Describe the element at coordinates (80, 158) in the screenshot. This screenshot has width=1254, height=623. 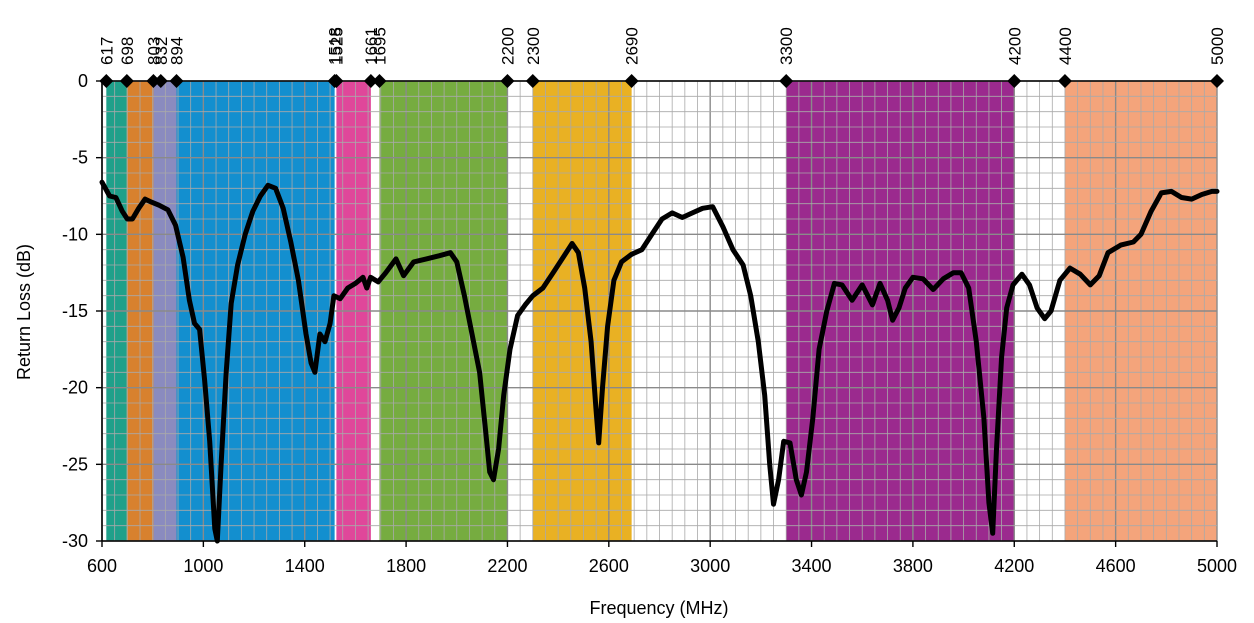
I see `y-tick-label: -5` at that location.